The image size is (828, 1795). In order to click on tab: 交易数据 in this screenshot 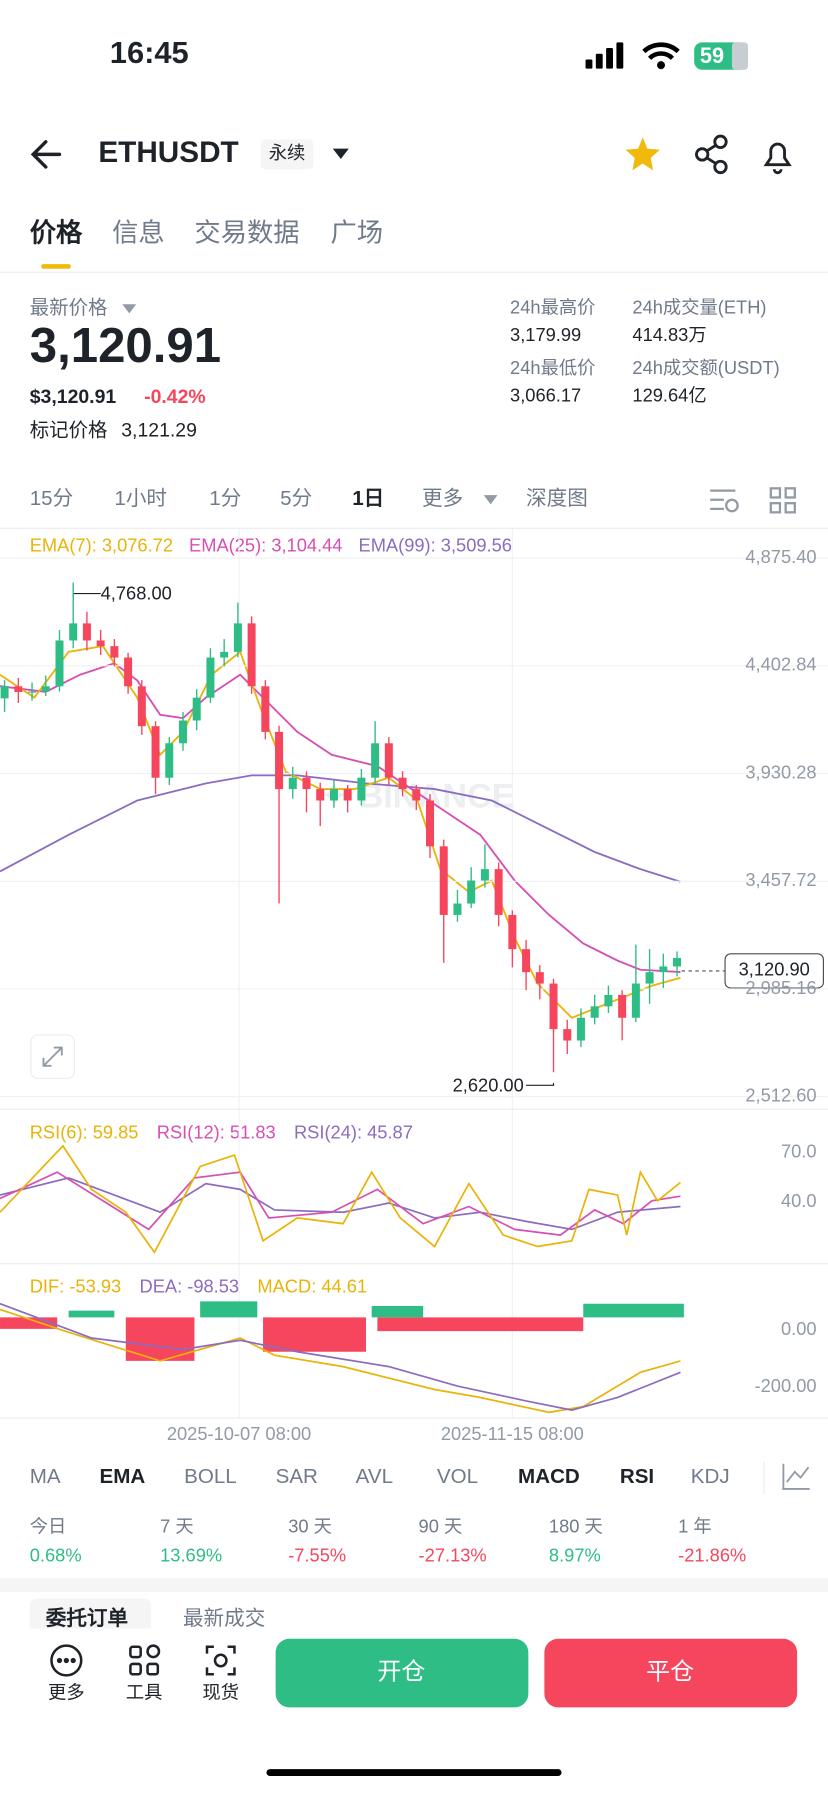, I will do `click(246, 232)`.